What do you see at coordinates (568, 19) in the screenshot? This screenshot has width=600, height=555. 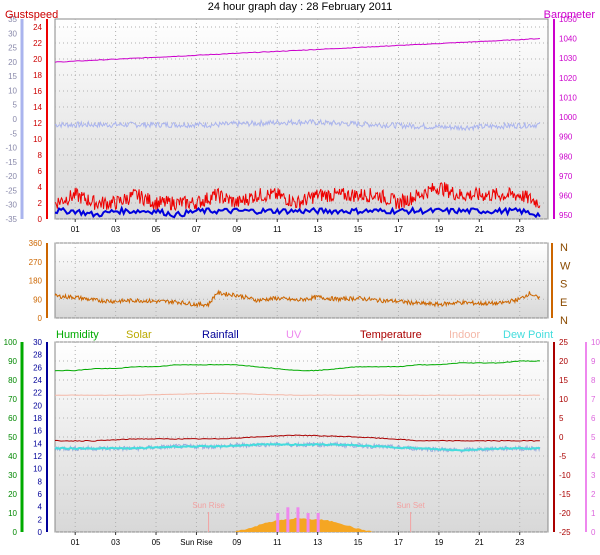 I see `right-axis-tick: 1050` at bounding box center [568, 19].